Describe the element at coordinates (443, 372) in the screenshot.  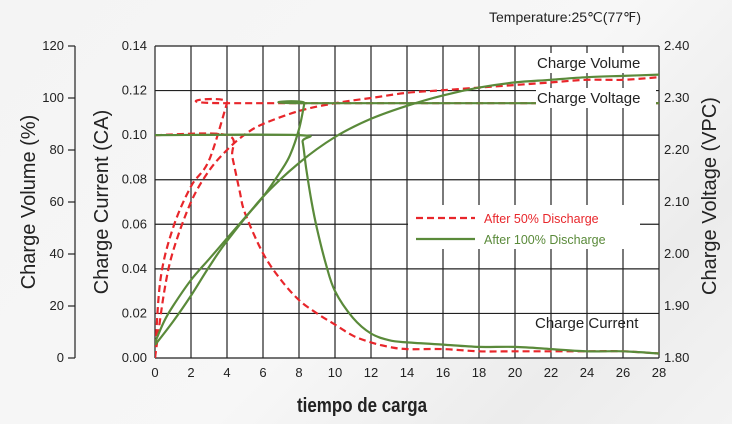
I see `x-tick-label: 16` at that location.